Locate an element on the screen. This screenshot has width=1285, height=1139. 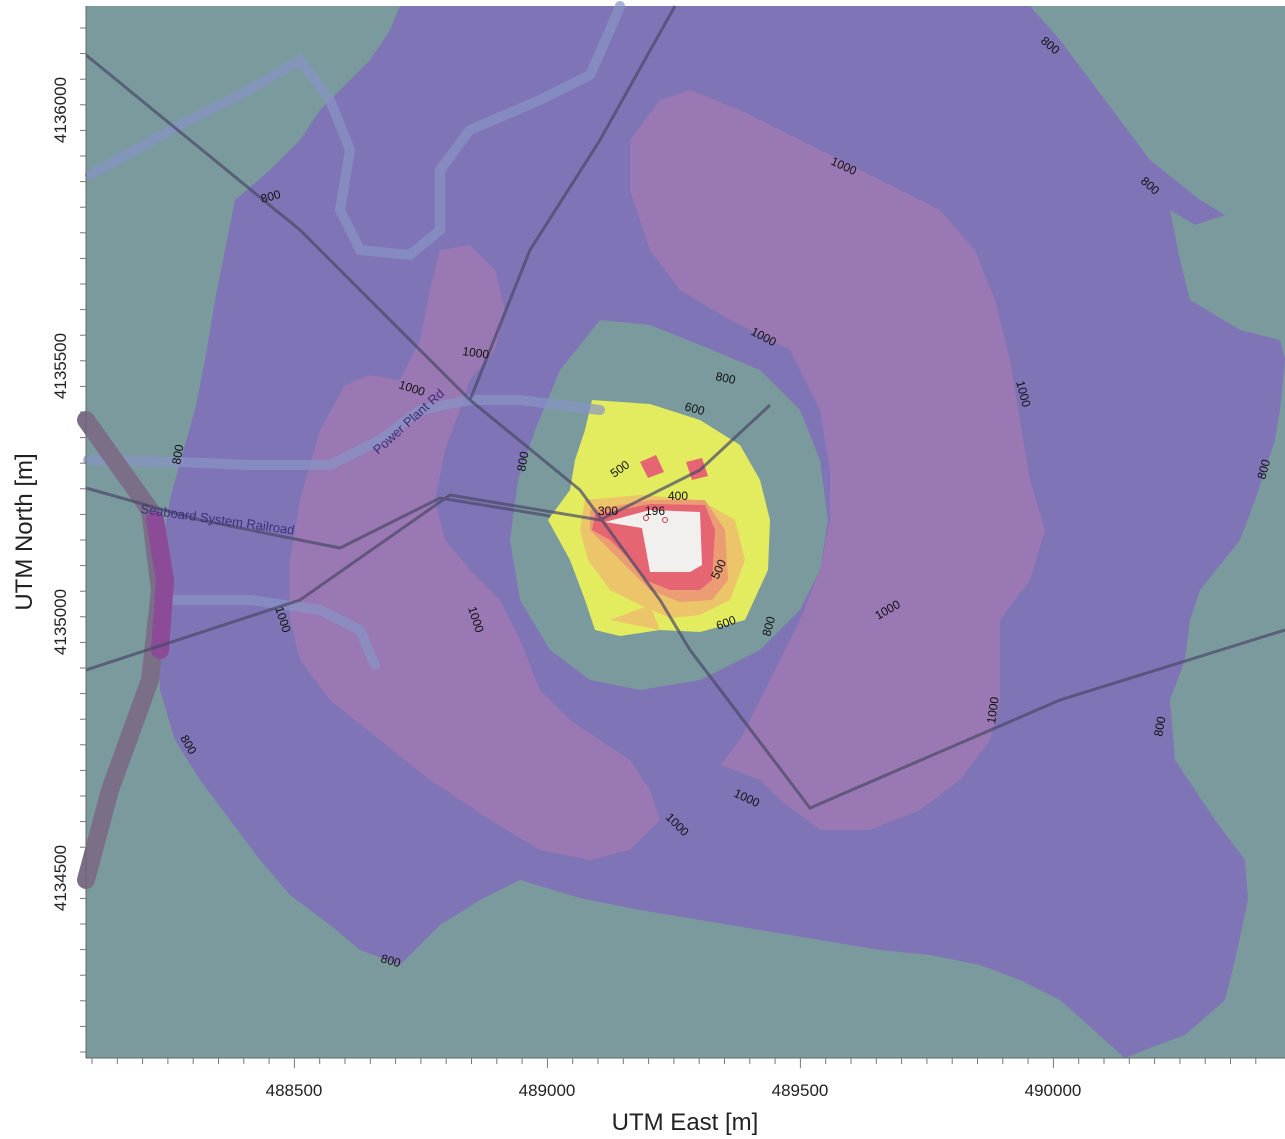
label-800-3: 800 is located at coordinates (270, 196).